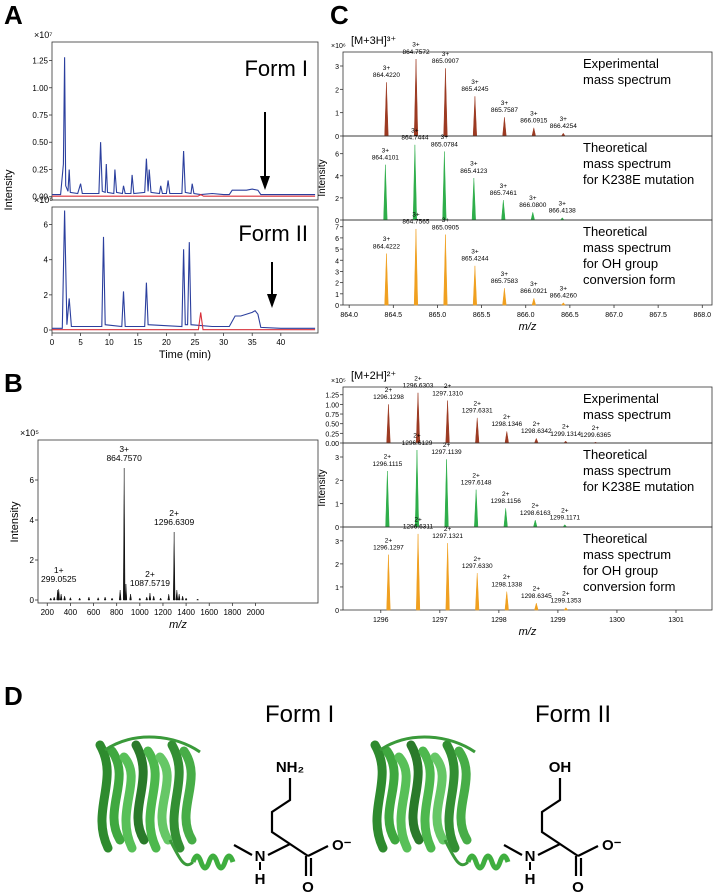 The image size is (716, 896). What do you see at coordinates (337, 261) in the screenshot?
I see `y-tick-label: 4` at bounding box center [337, 261].